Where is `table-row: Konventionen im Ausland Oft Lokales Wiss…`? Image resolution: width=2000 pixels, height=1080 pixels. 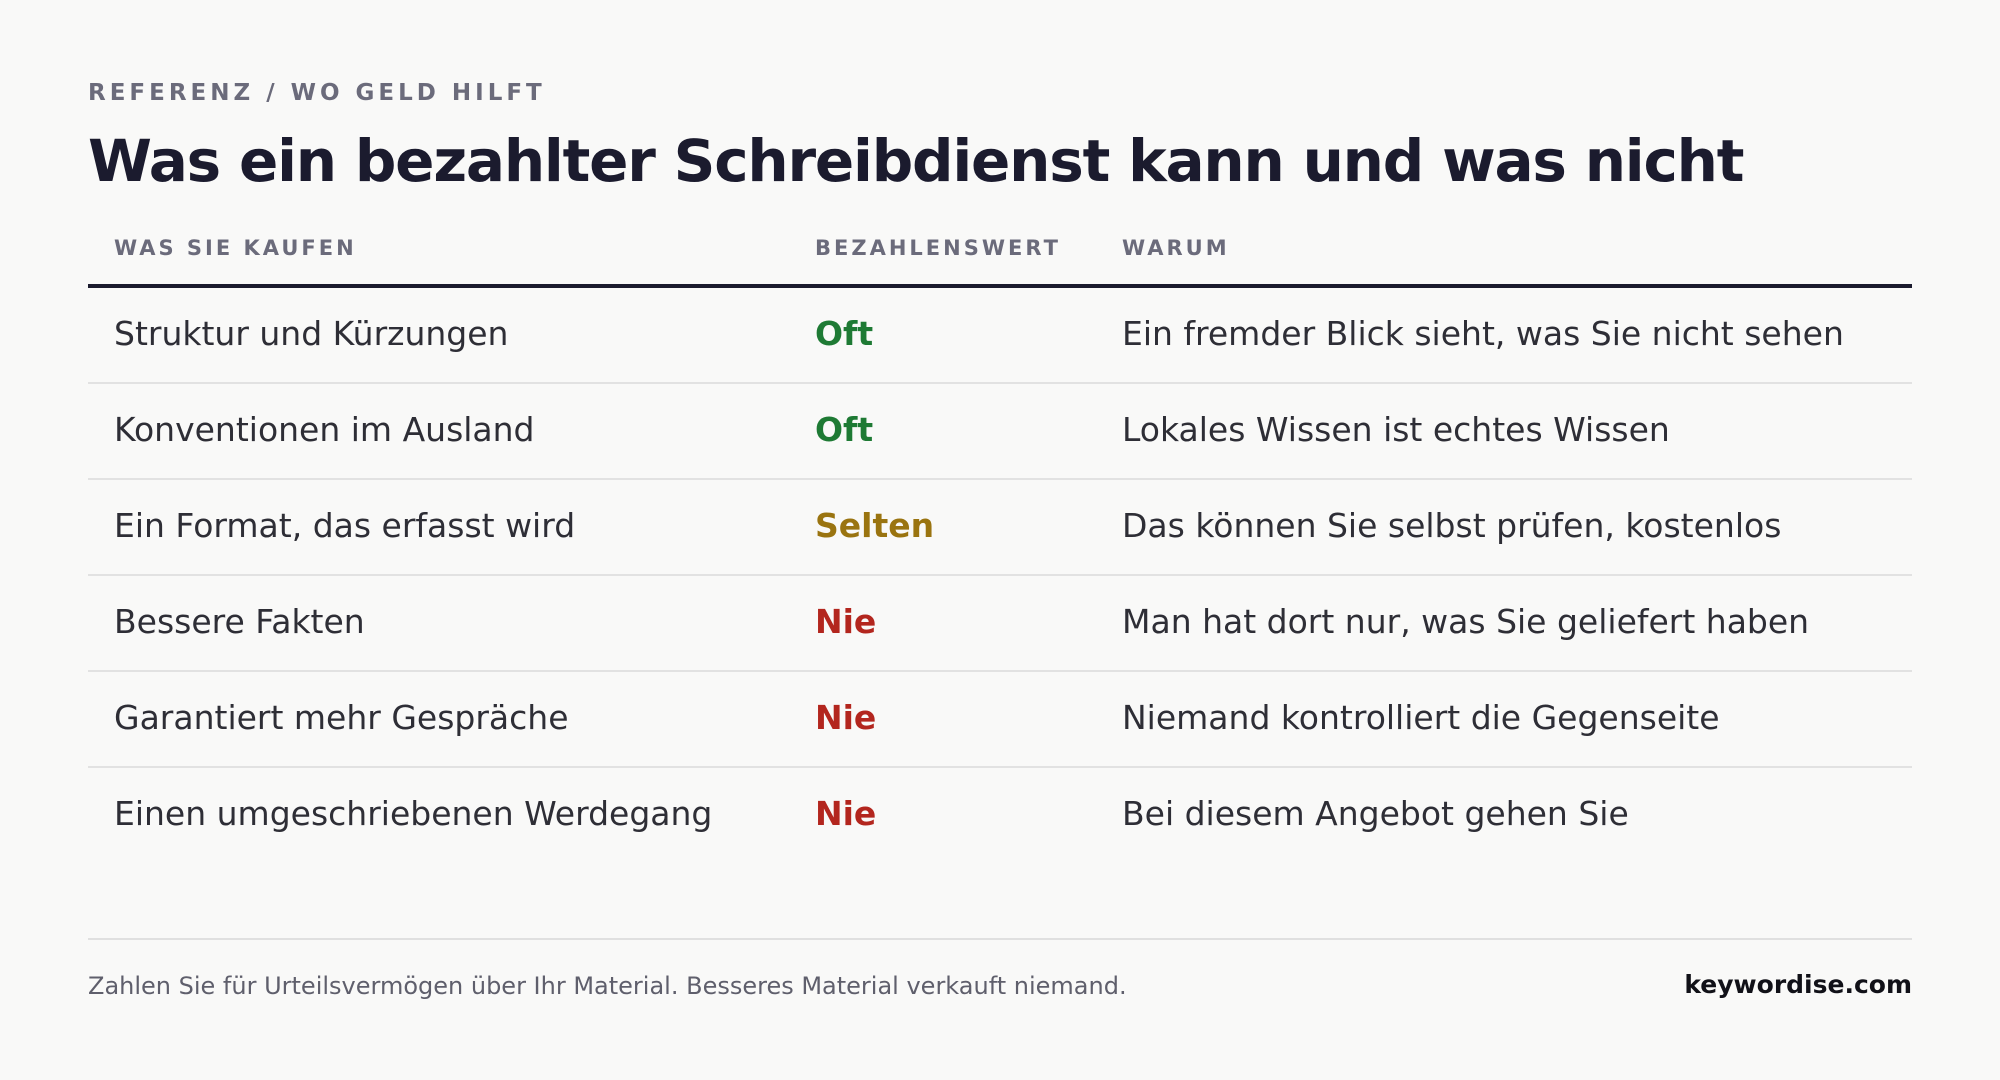 table-row: Konventionen im Ausland Oft Lokales Wiss… is located at coordinates (1000, 432).